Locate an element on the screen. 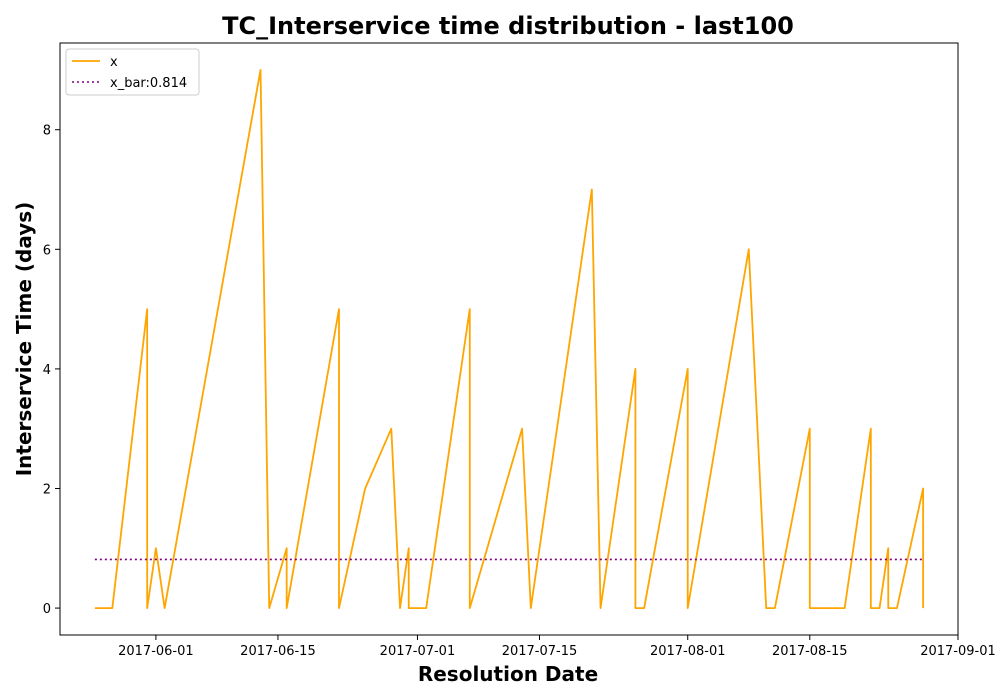 The width and height of the screenshot is (1000, 700). x-tick-label: 2017-06-01 is located at coordinates (156, 651).